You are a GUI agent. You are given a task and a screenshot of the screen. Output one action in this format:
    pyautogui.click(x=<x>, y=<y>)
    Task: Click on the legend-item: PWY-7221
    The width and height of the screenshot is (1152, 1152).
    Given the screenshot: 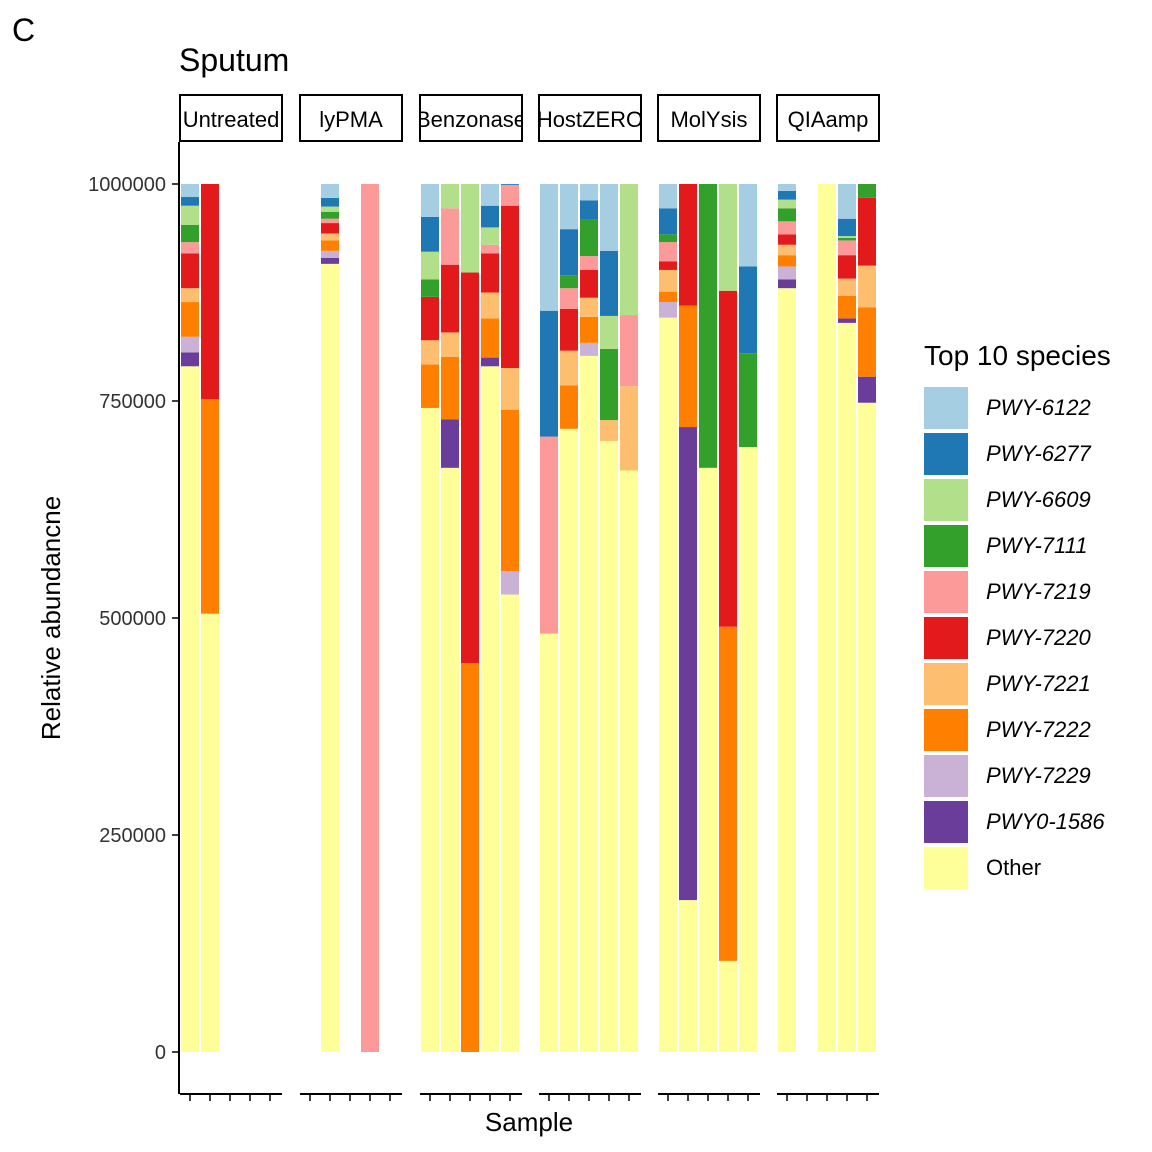 What is the action you would take?
    pyautogui.click(x=1007, y=684)
    